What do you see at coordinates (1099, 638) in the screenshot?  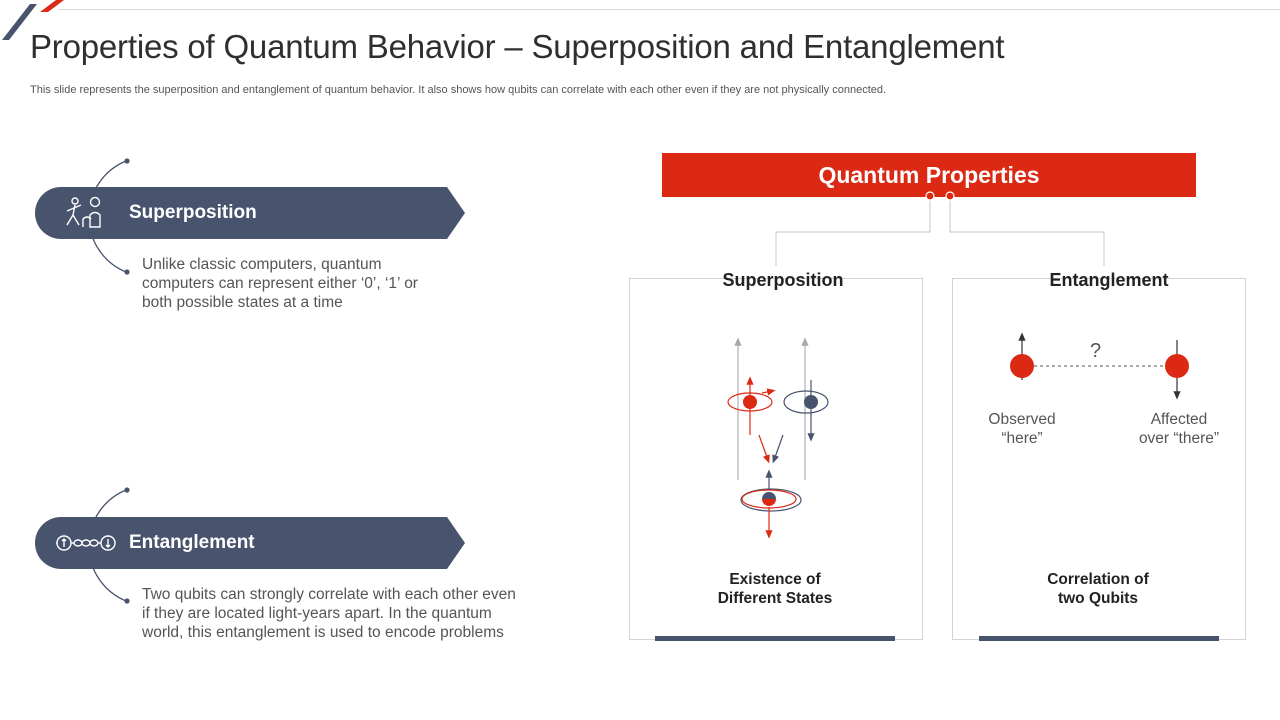 I see `entanglement-base-bar` at bounding box center [1099, 638].